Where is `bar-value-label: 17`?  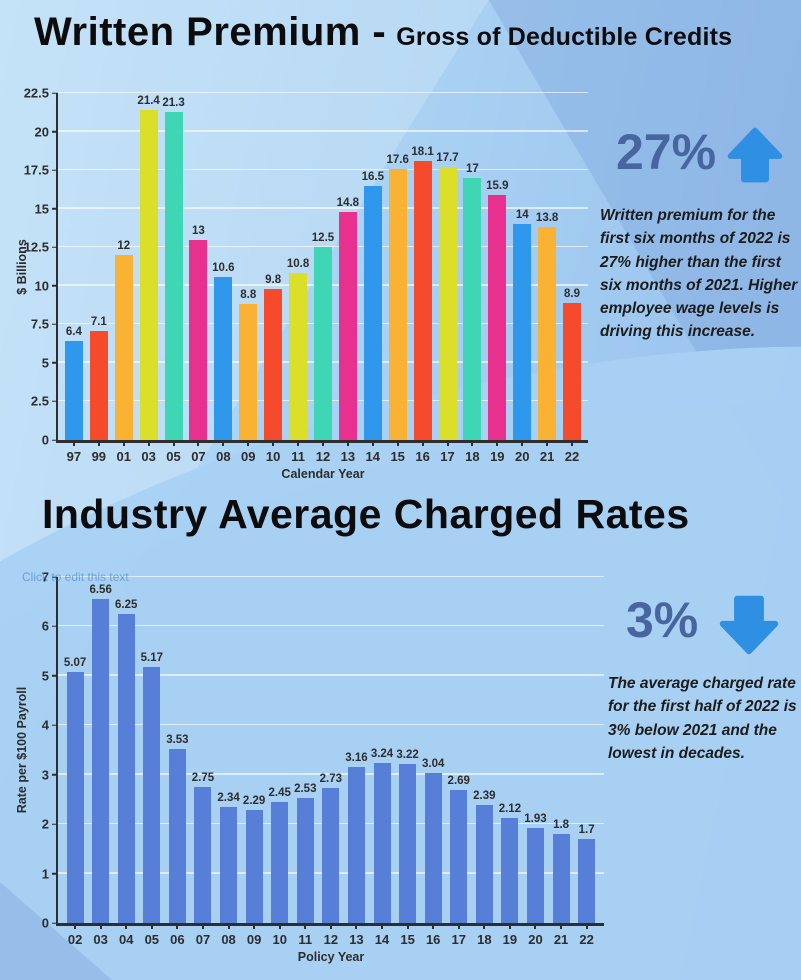
bar-value-label: 17 is located at coordinates (472, 168).